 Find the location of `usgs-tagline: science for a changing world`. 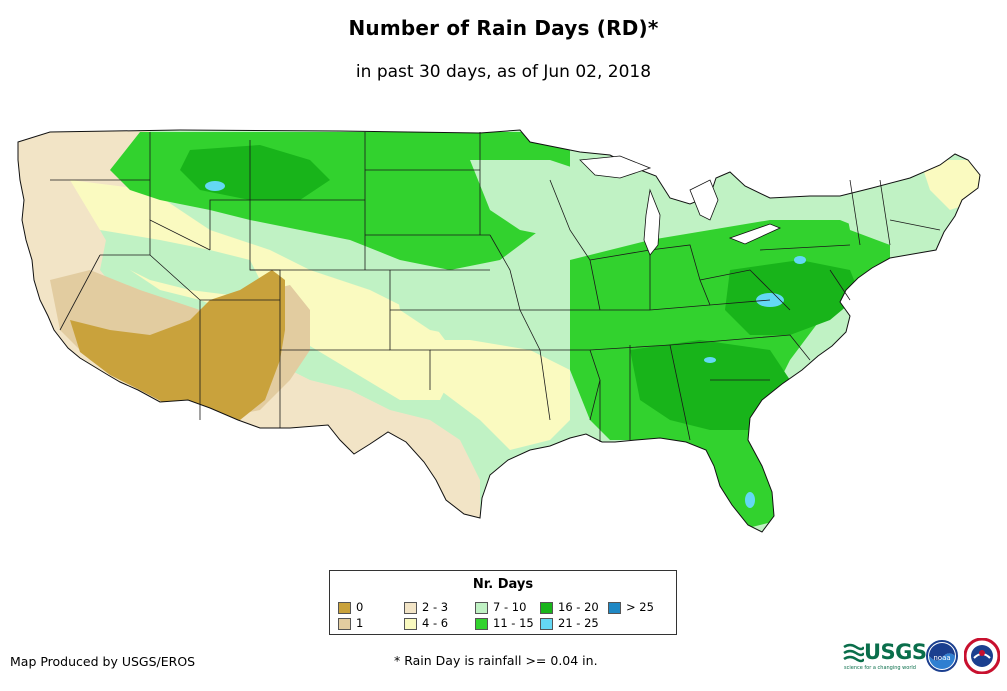

usgs-tagline: science for a changing world is located at coordinates (880, 668).